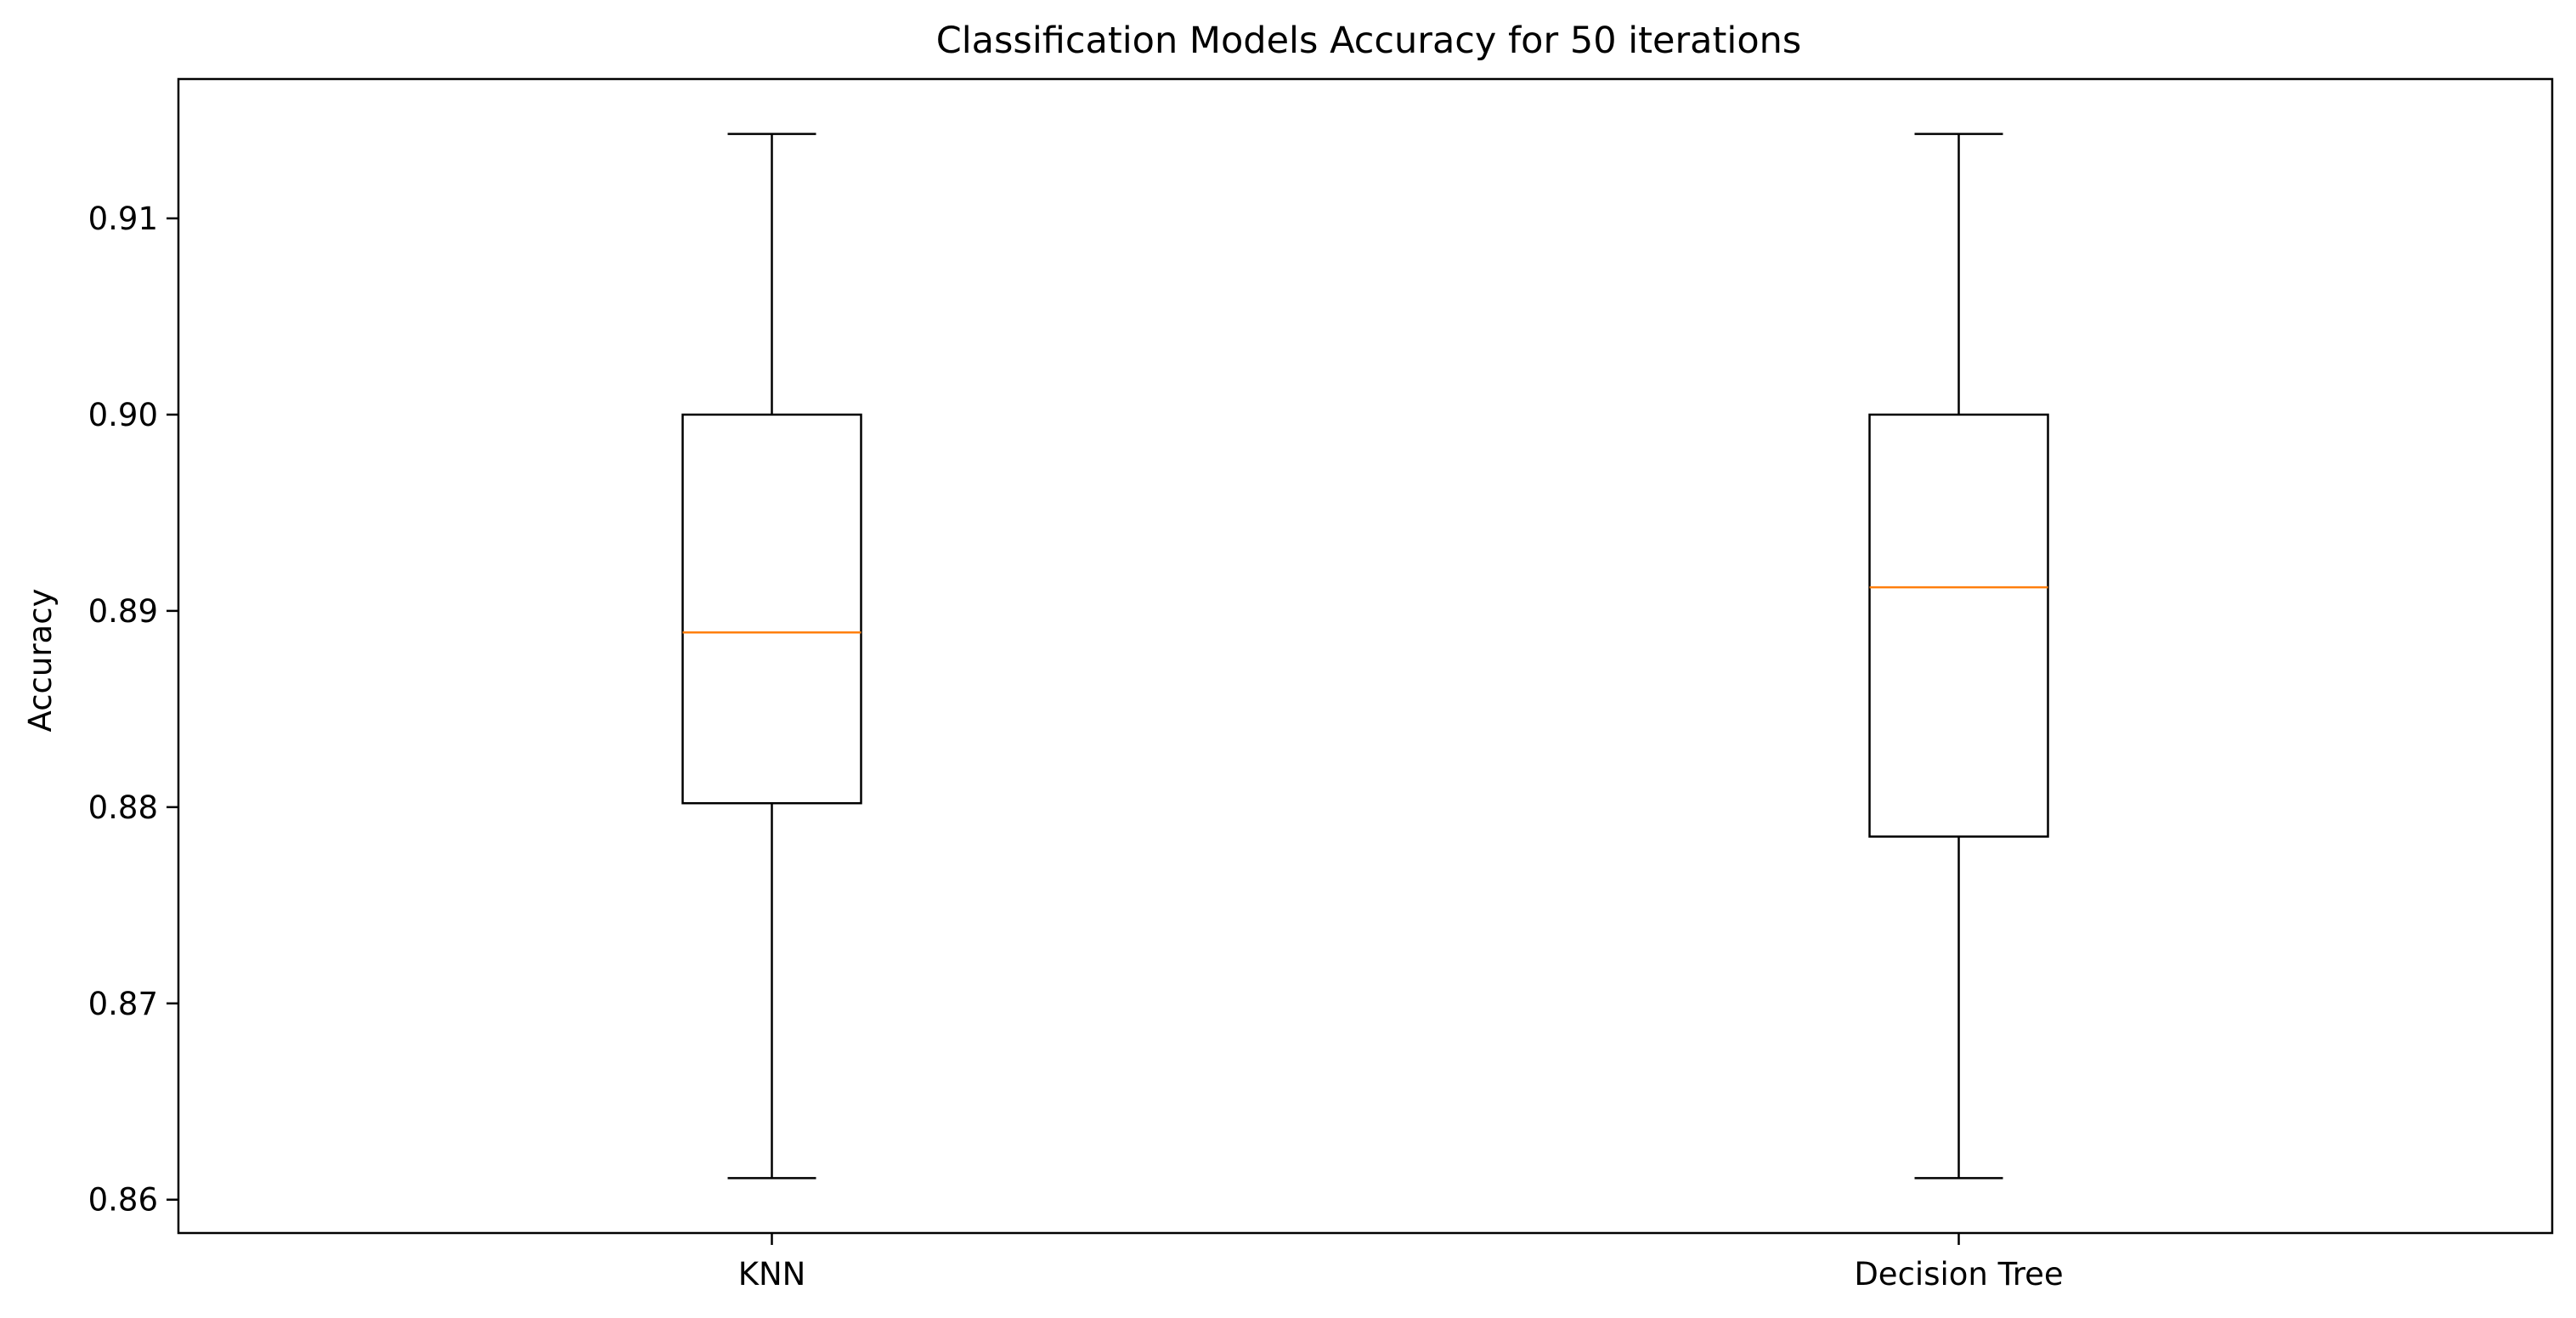 Image resolution: width=2576 pixels, height=1318 pixels. I want to click on y-tick-label: 0.87, so click(123, 1004).